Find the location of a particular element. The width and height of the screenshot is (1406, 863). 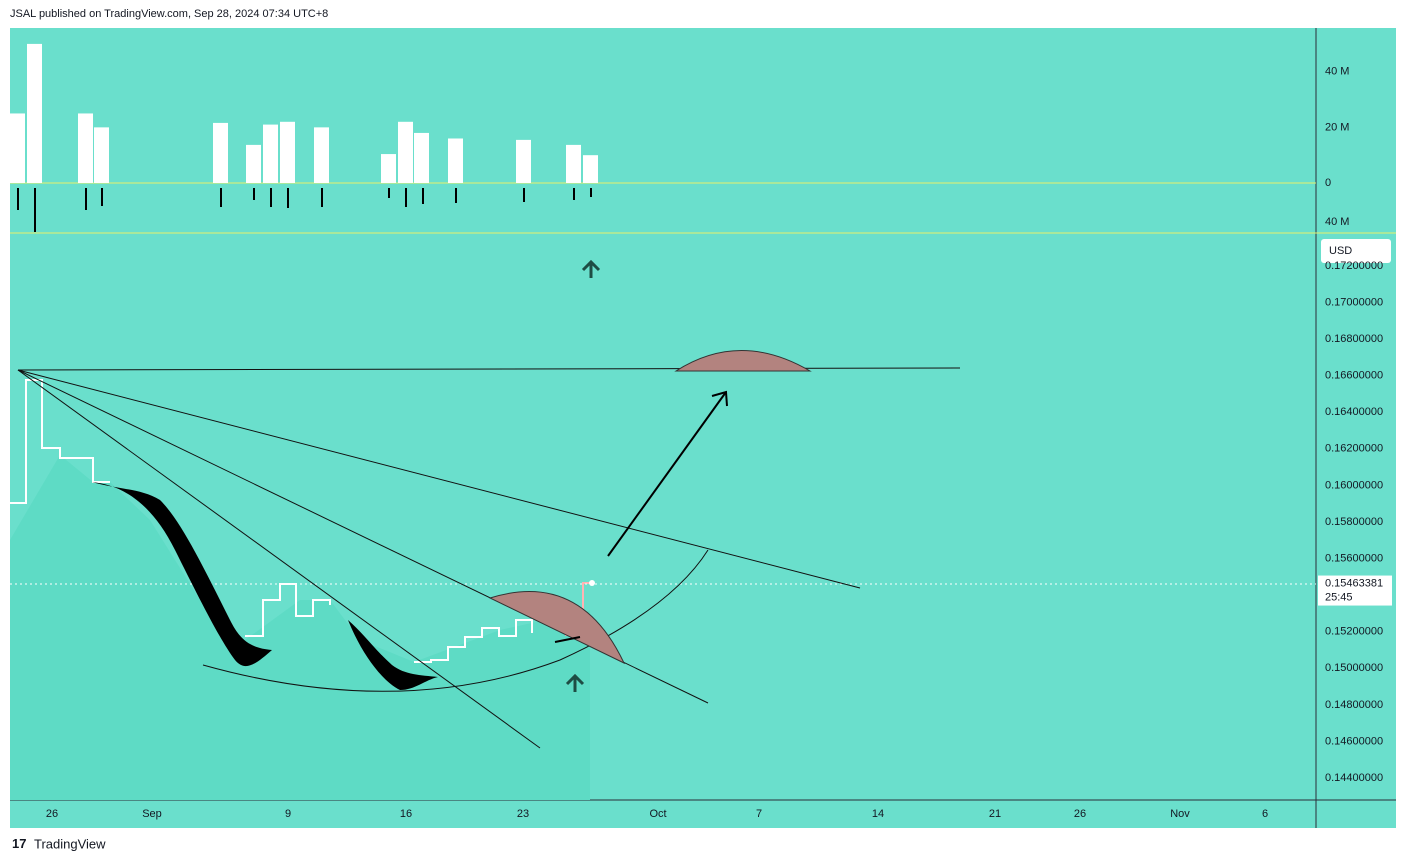

forecast-arrow is located at coordinates (667, 473).